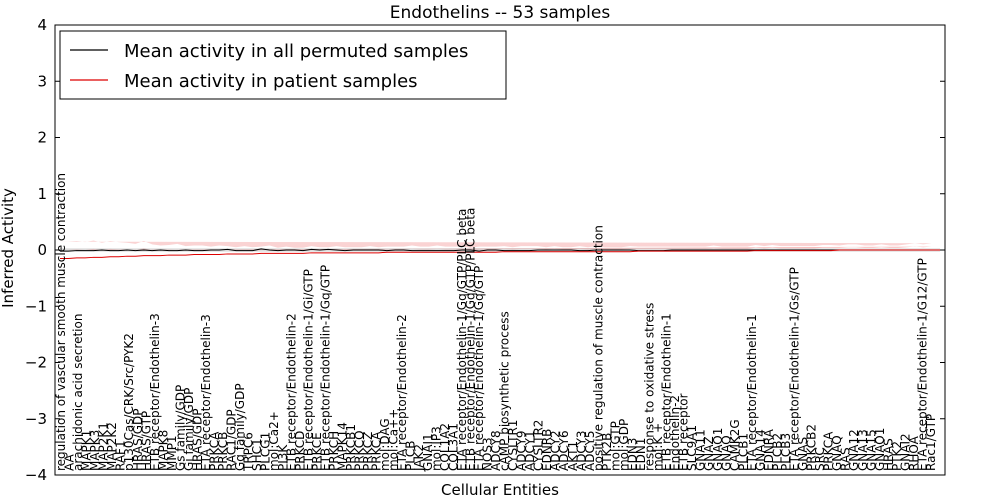  I want to click on entity-label: PRKCB2, so click(812, 447).